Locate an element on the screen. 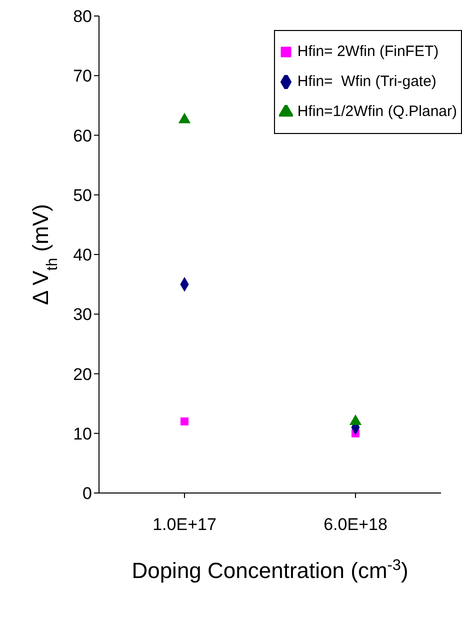 The height and width of the screenshot is (620, 462). legend-label: Hfin= 2Wfin (FinFET) is located at coordinates (368, 52).